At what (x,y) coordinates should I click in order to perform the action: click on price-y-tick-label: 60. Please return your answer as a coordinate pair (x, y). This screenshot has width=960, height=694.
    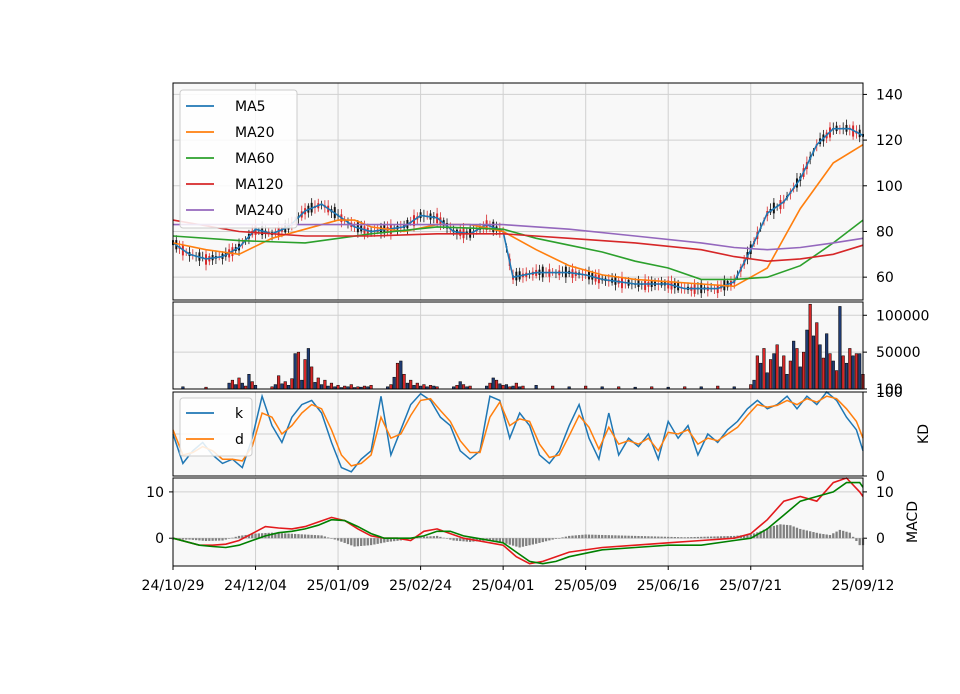
    Looking at the image, I should click on (885, 278).